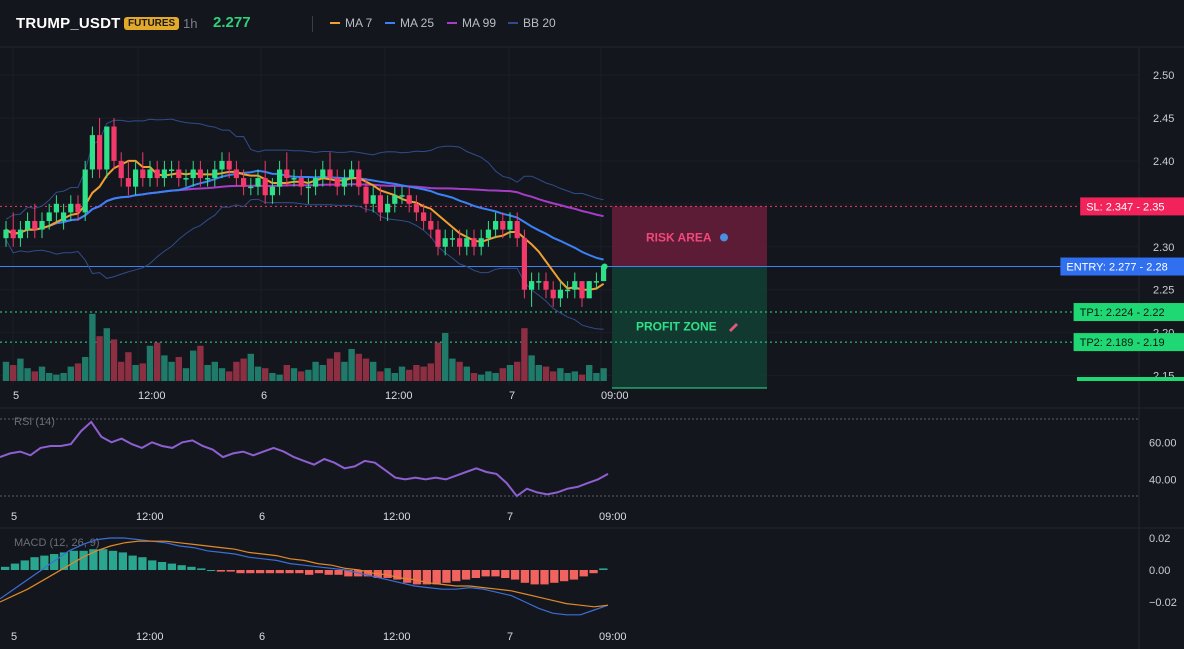 The width and height of the screenshot is (1184, 649). I want to click on tp2-tag-bg, so click(1128, 342).